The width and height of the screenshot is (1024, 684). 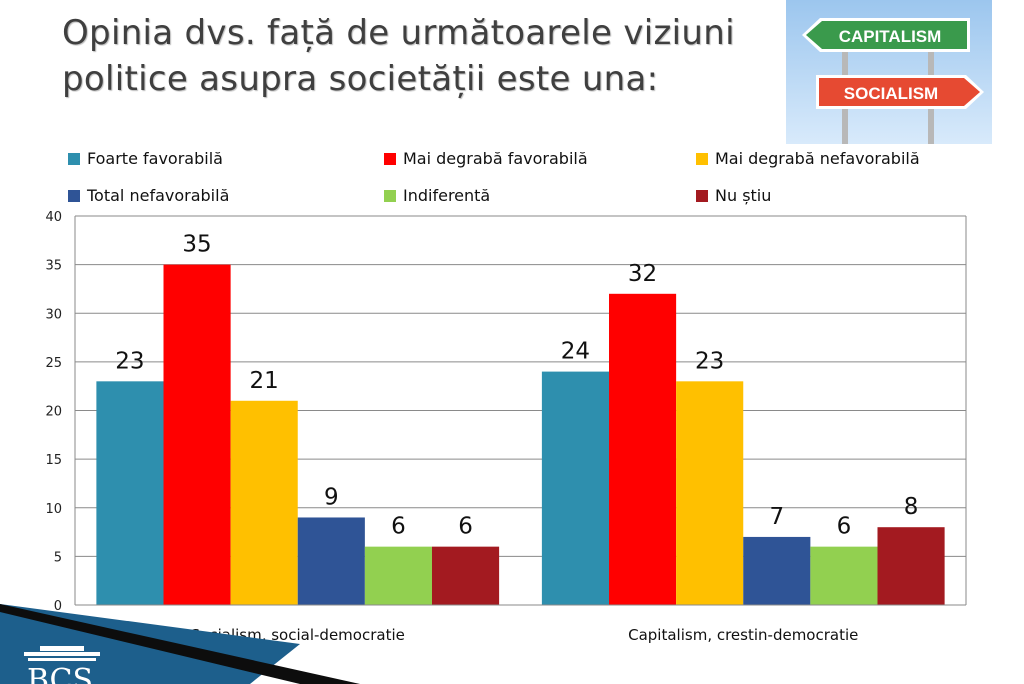 I want to click on legend-label: Mai degrabă favorabilă, so click(x=495, y=158).